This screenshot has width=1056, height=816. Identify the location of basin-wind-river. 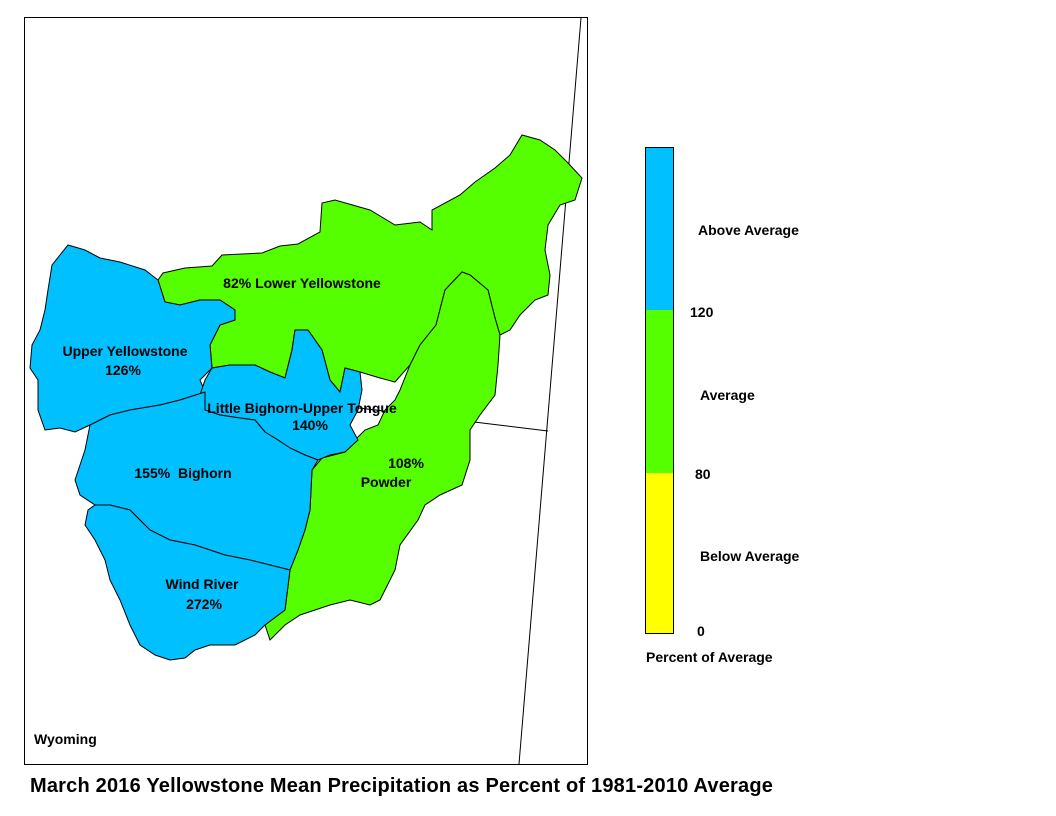
(187, 582).